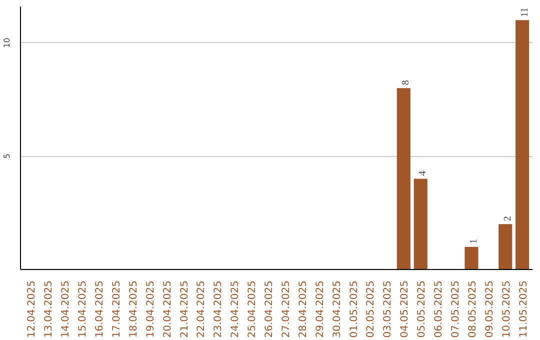 The width and height of the screenshot is (540, 340). Describe the element at coordinates (506, 309) in the screenshot. I see `x-tick-label: 10.05.2025` at that location.